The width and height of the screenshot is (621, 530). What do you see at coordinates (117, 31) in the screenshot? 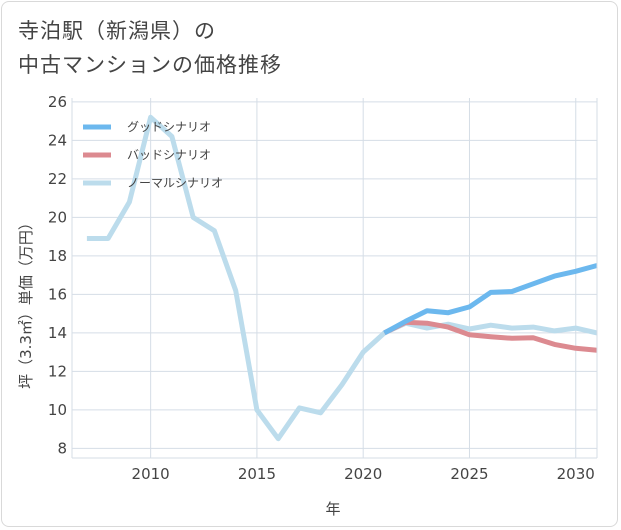
I see `chart-title-line1: 寺泊駅（新潟県）の` at bounding box center [117, 31].